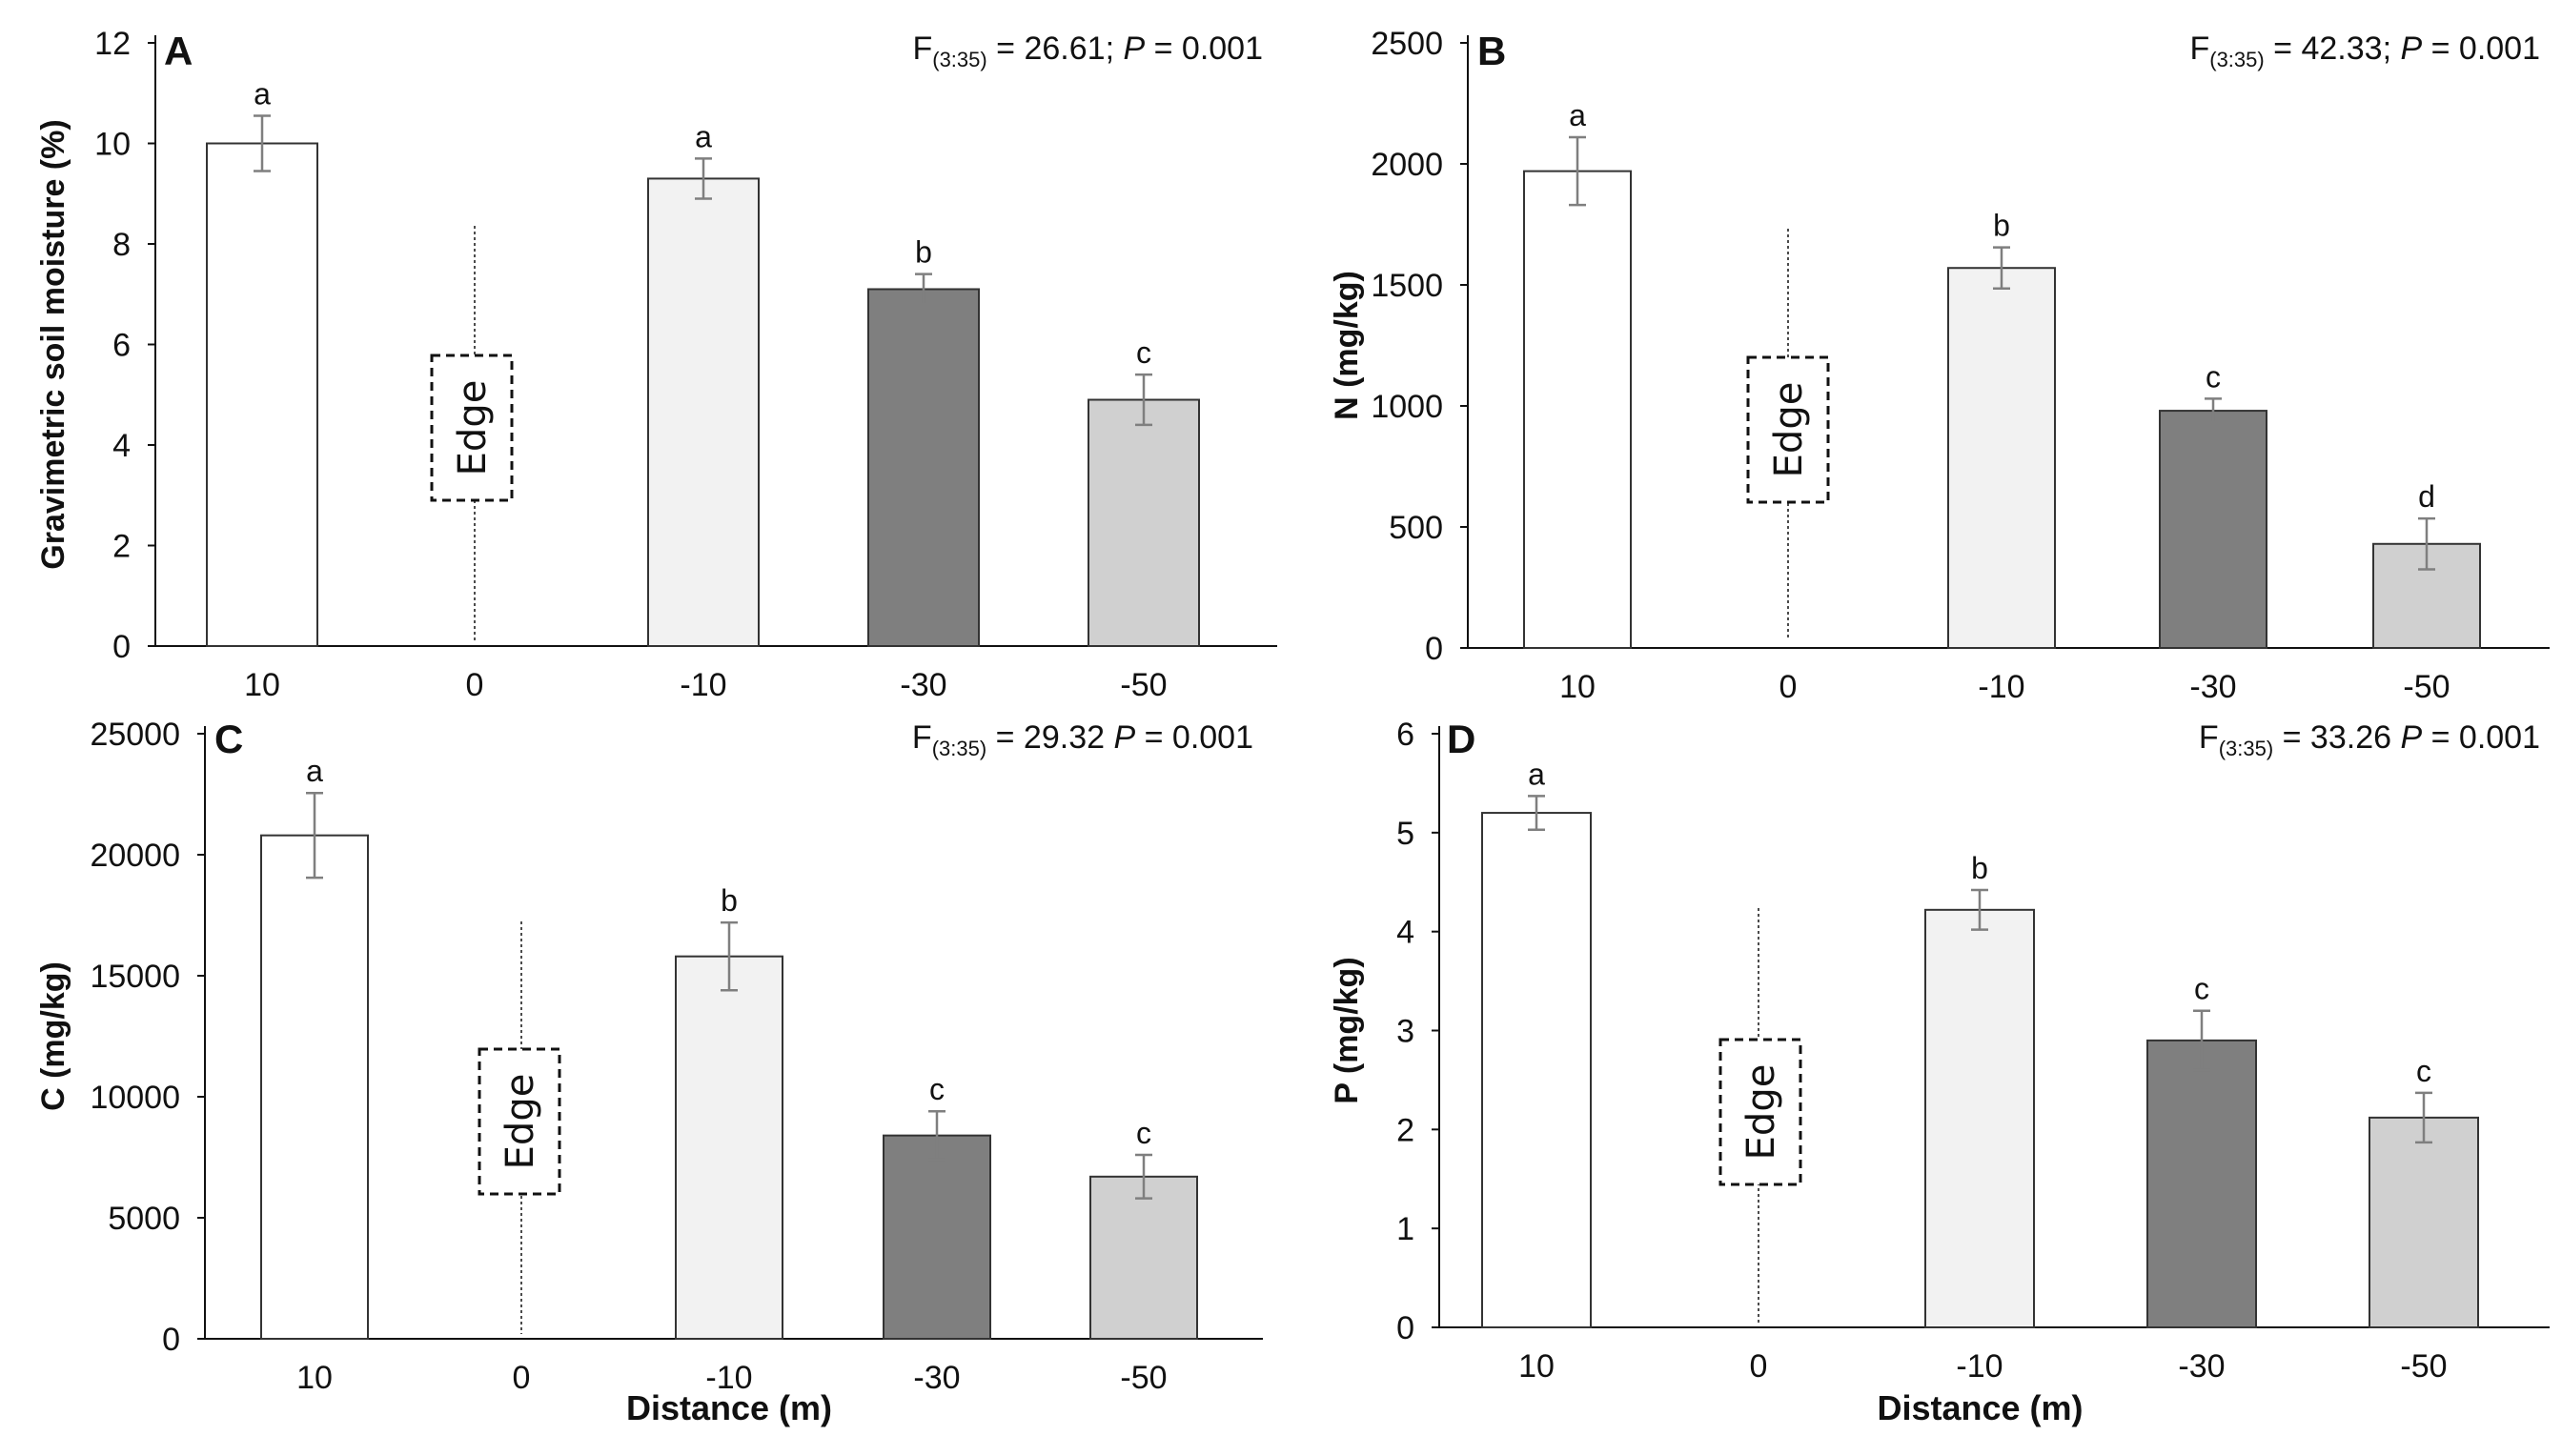 The width and height of the screenshot is (2562, 1456). What do you see at coordinates (228, 739) in the screenshot?
I see `panel-letter: C` at bounding box center [228, 739].